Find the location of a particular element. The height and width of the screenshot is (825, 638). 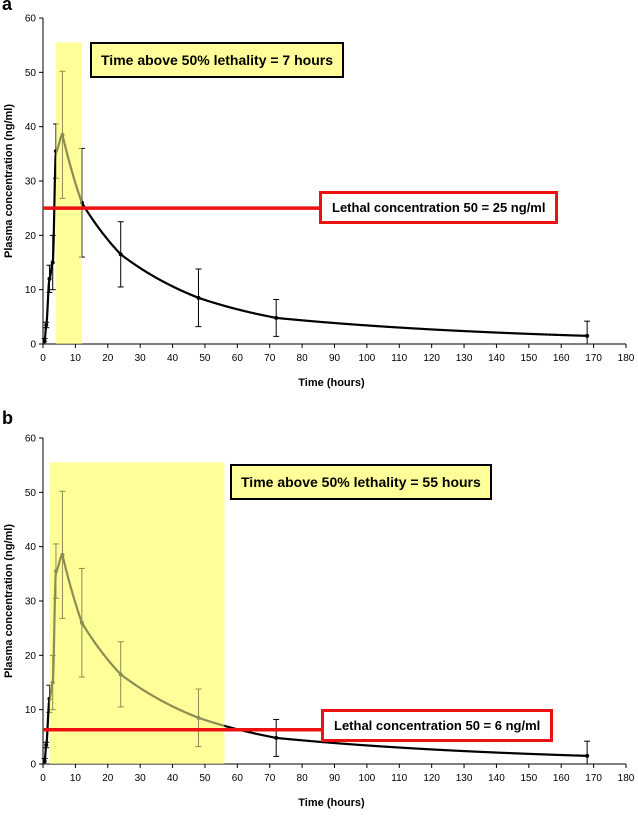

panel-label: b is located at coordinates (7, 418).